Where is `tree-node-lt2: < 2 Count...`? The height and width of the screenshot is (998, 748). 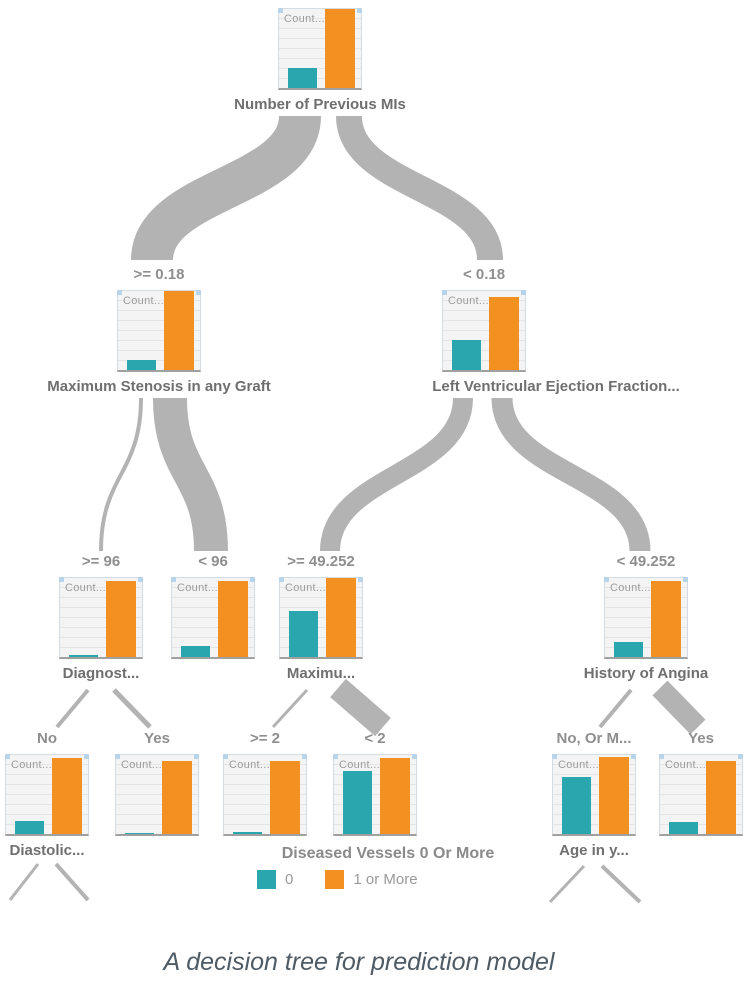
tree-node-lt2: < 2 Count... is located at coordinates (375, 783).